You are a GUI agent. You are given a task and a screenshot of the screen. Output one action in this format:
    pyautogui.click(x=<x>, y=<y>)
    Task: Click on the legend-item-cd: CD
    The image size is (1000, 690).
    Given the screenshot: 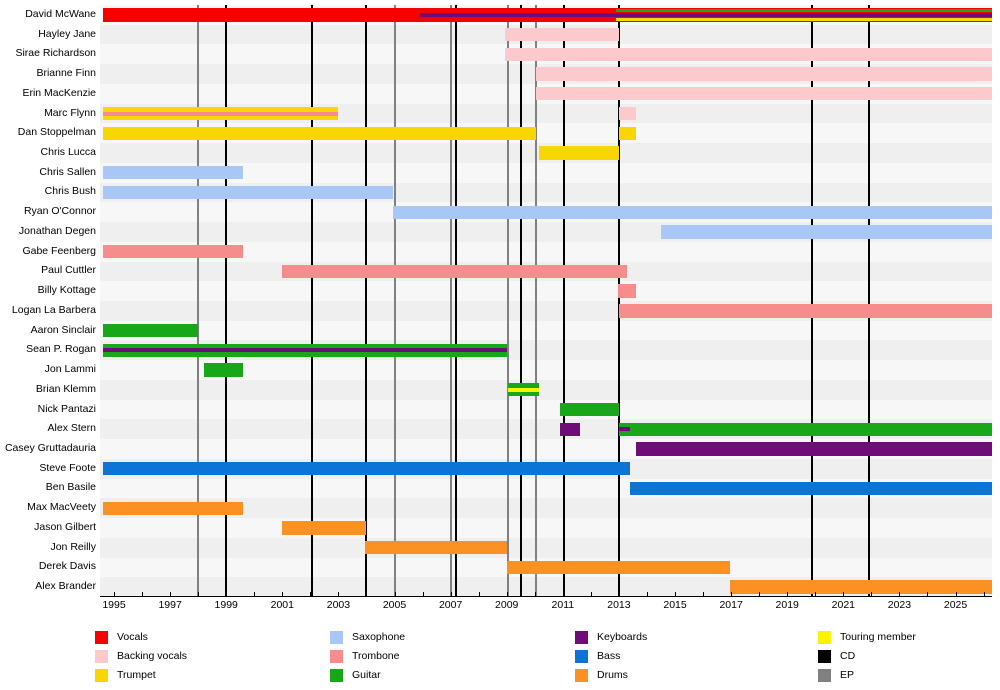 What is the action you would take?
    pyautogui.click(x=867, y=656)
    